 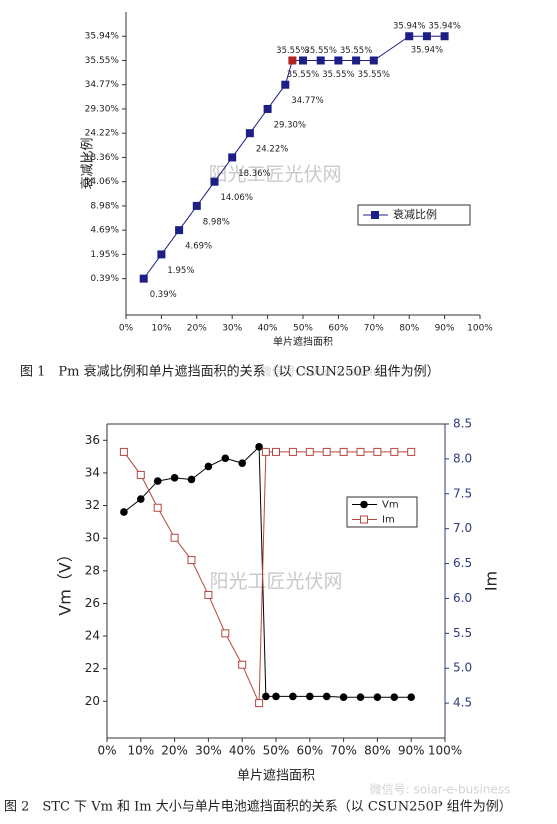 What do you see at coordinates (290, 125) in the screenshot?
I see `data-label: 29.30%` at bounding box center [290, 125].